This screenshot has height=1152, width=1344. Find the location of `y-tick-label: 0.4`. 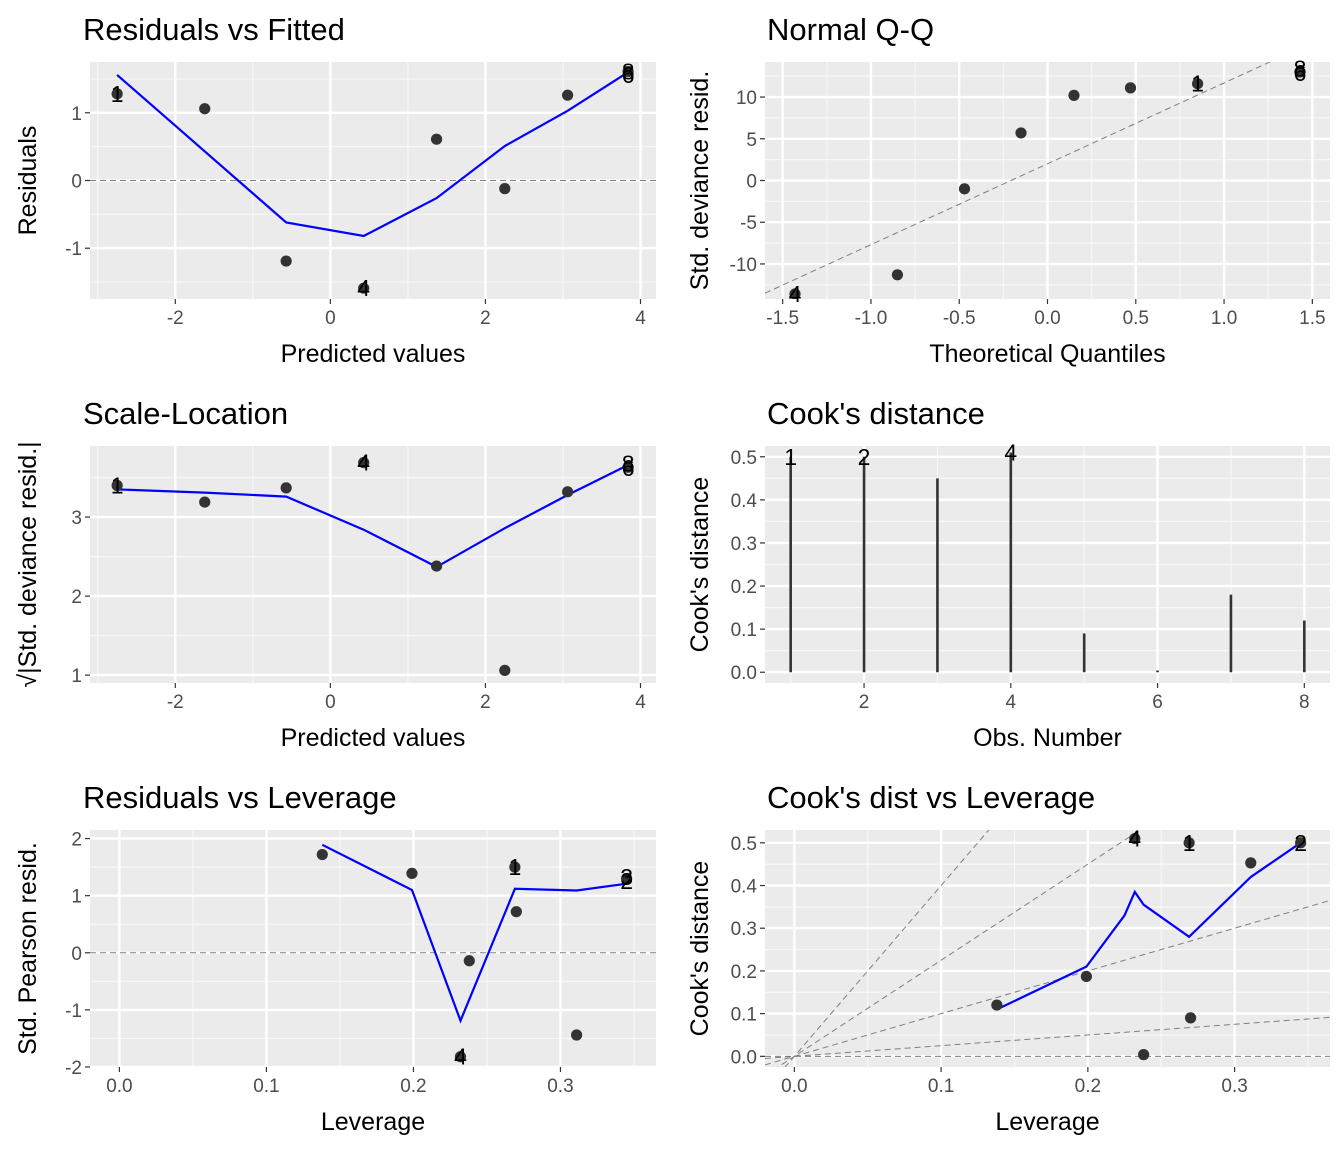

y-tick-label: 0.4 is located at coordinates (744, 887).